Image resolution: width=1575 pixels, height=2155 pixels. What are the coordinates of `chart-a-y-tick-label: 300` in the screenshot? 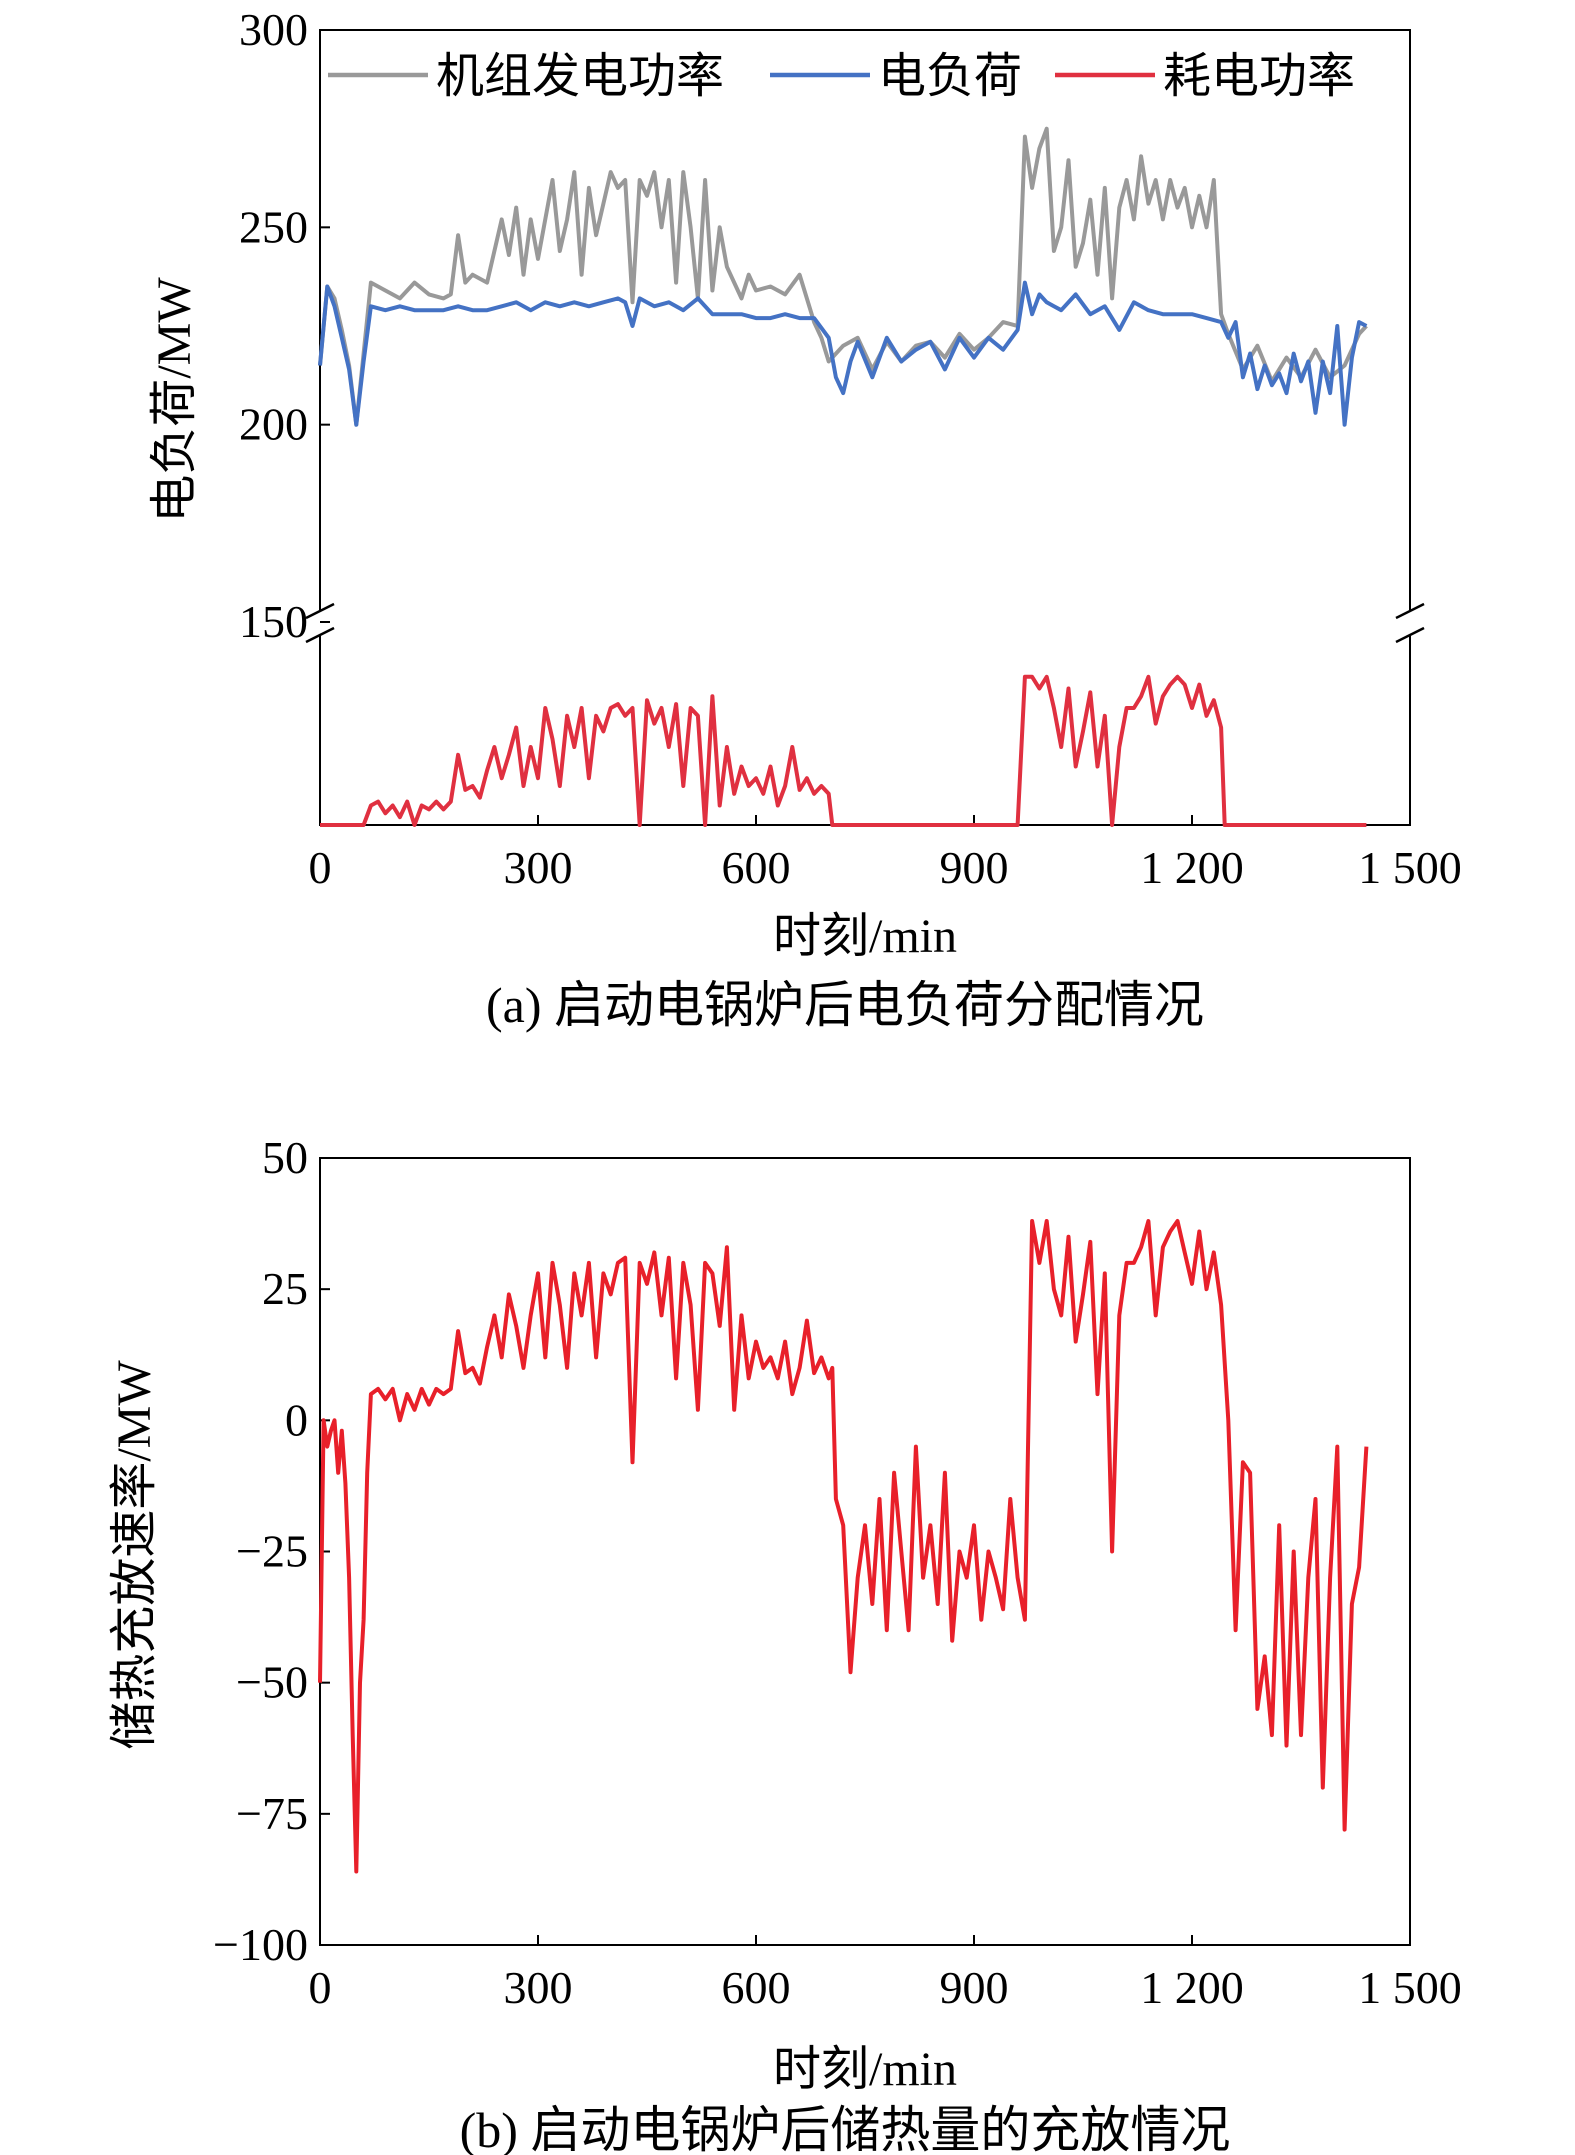 It's located at (273, 29).